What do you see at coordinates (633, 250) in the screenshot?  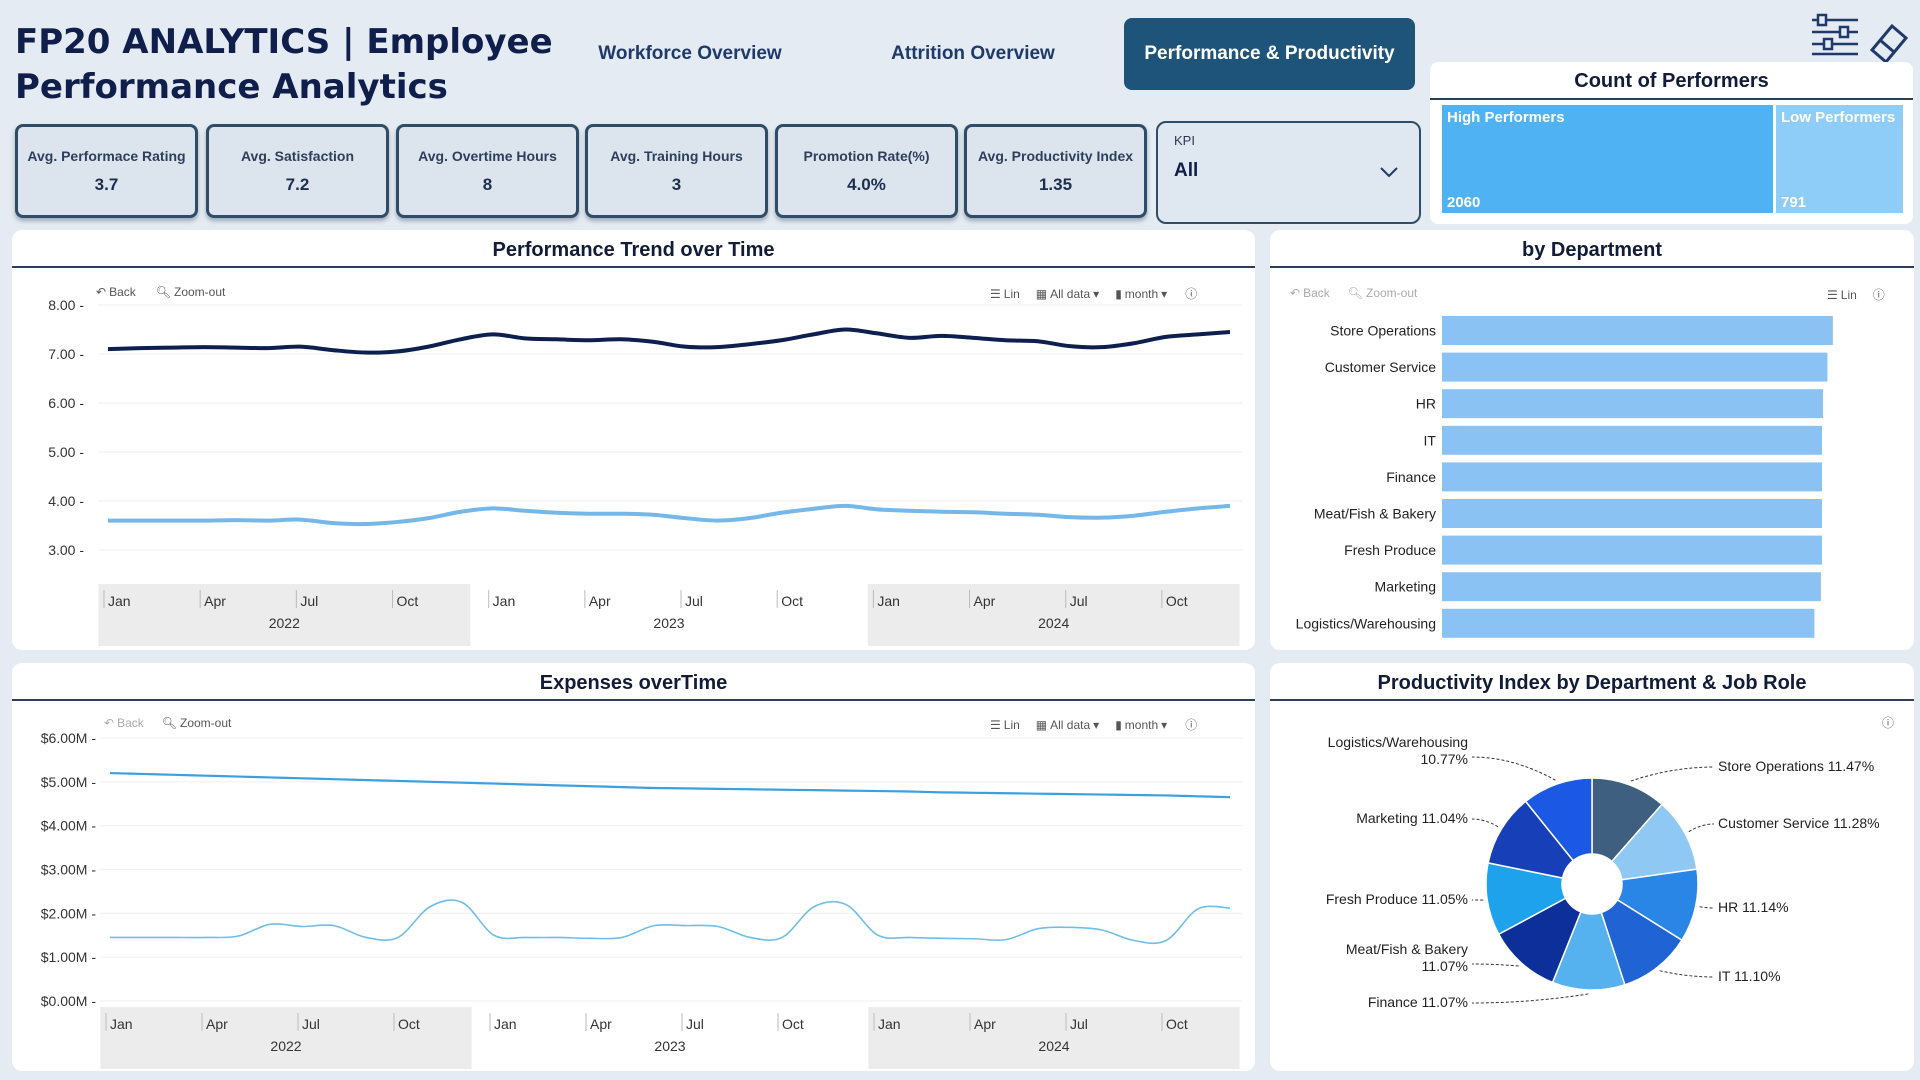 I see `panel-title: Performance Trend over Time` at bounding box center [633, 250].